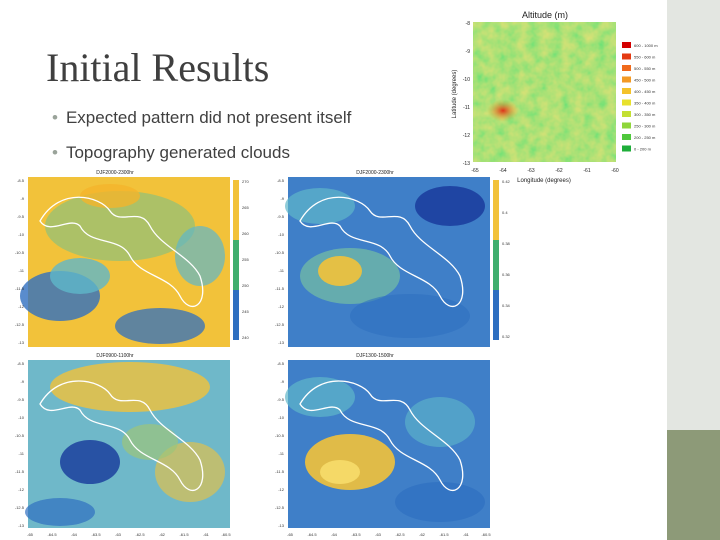 This screenshot has width=720, height=540. I want to click on lat-tick: -10, so click(466, 80).